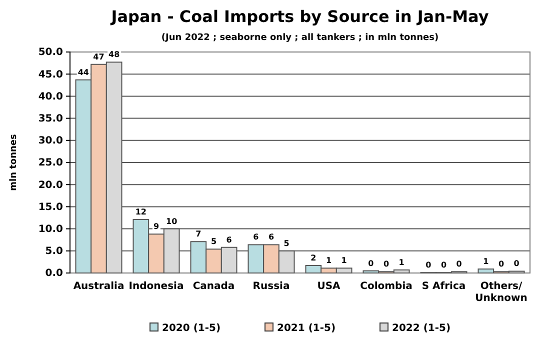 Image resolution: width=560 pixels, height=345 pixels. Describe the element at coordinates (51, 163) in the screenshot. I see `y-tick-label: 25.0` at that location.